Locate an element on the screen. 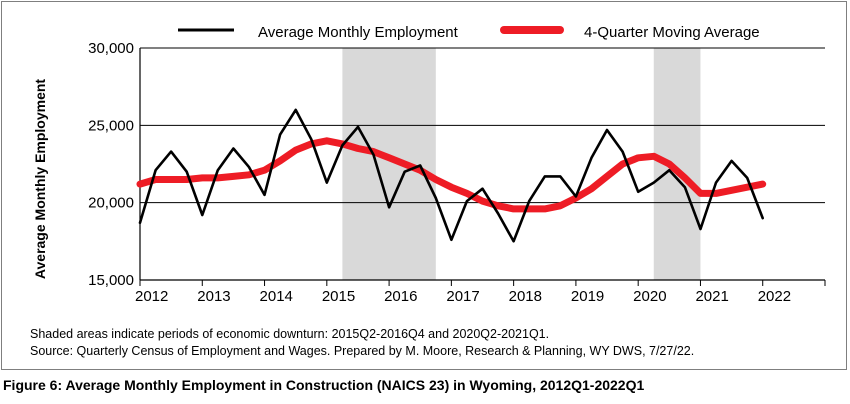 The height and width of the screenshot is (404, 850). x-tick-label-2017: 2017 is located at coordinates (462, 296).